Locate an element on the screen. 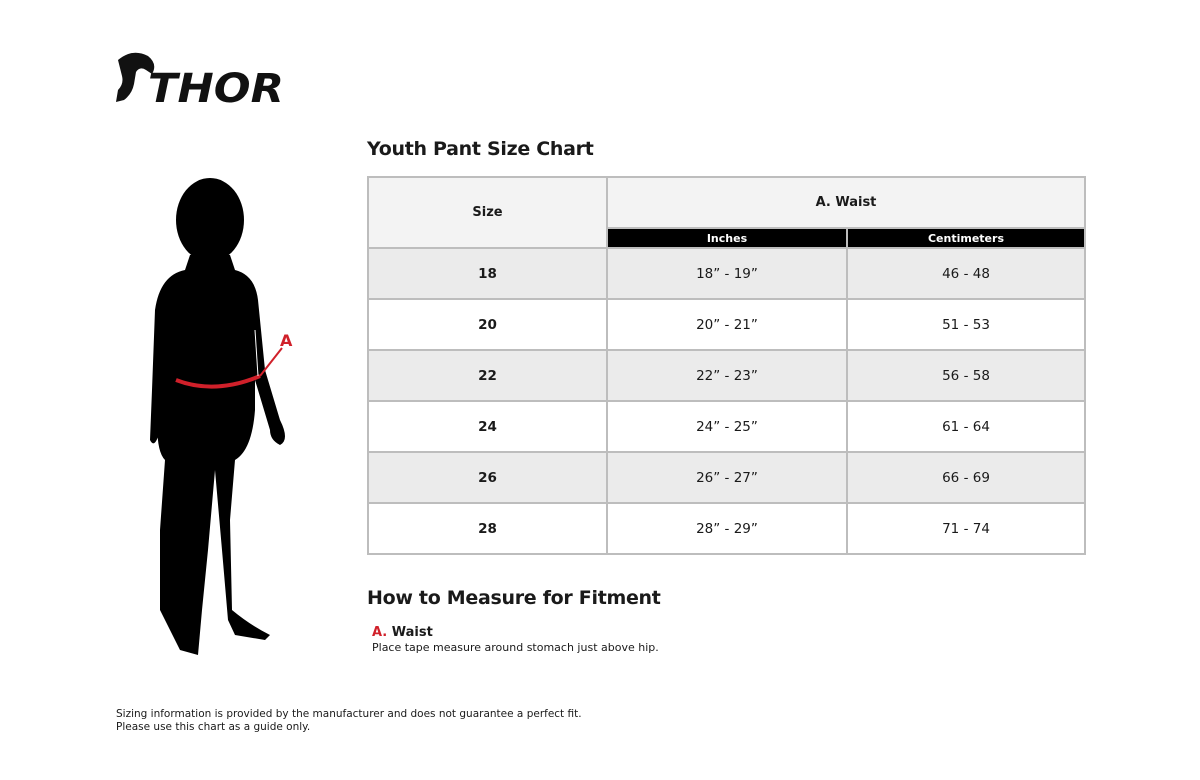 The height and width of the screenshot is (780, 1200). inches-cell: 22” - 23” is located at coordinates (727, 375).